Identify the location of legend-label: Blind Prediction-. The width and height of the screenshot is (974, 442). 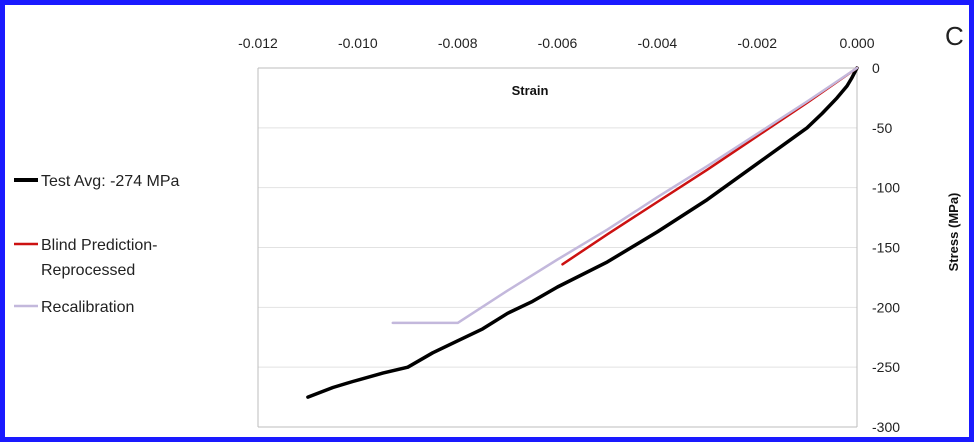
(99, 245).